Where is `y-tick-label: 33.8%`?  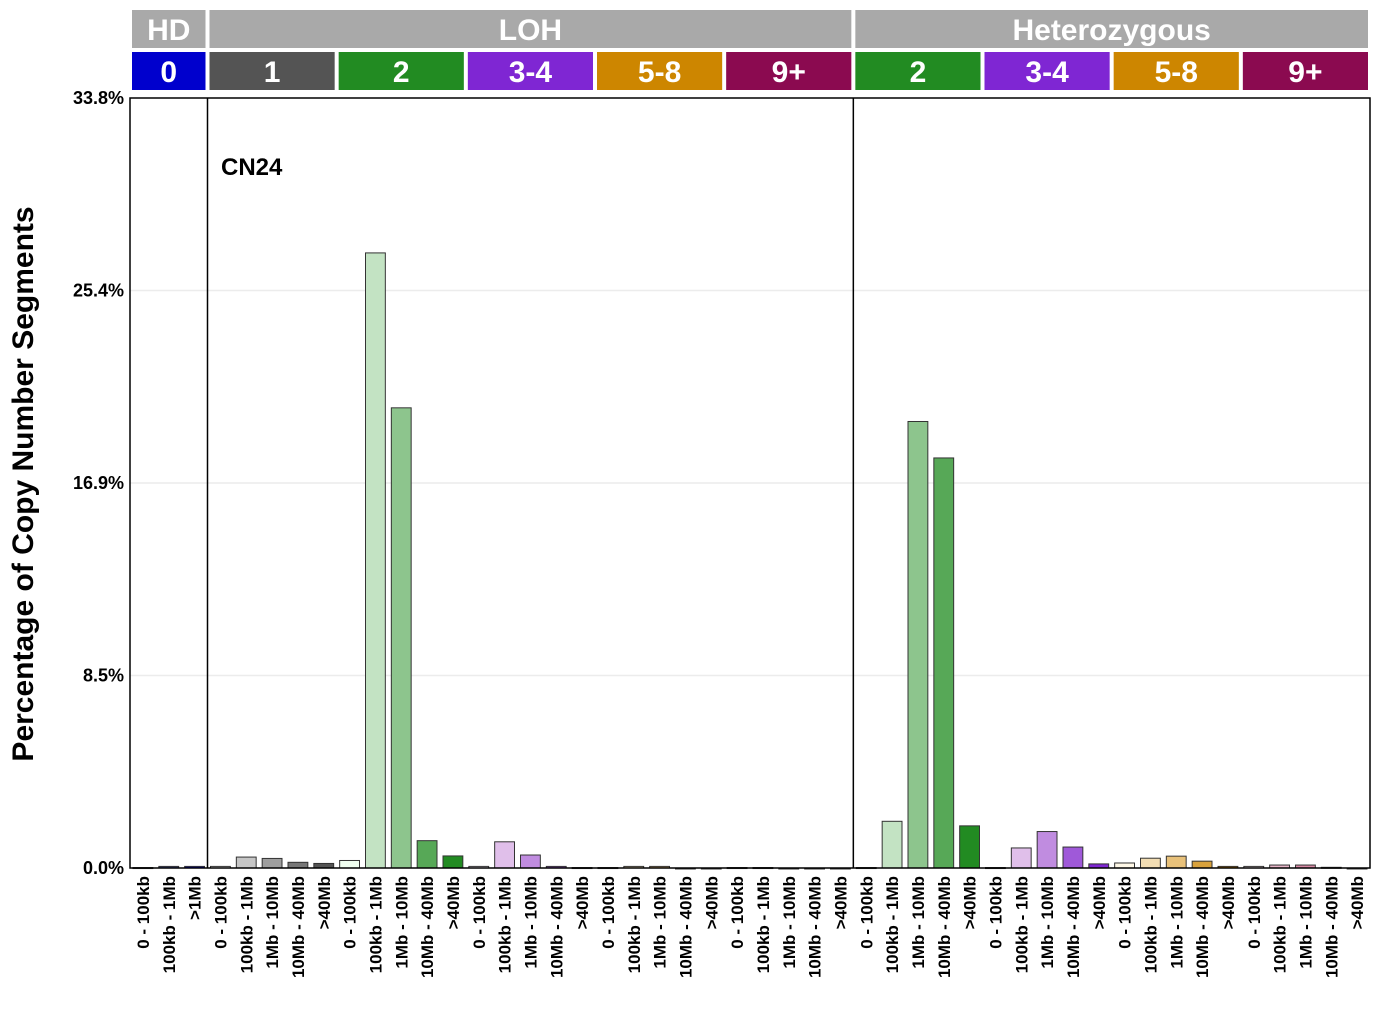 y-tick-label: 33.8% is located at coordinates (98, 98).